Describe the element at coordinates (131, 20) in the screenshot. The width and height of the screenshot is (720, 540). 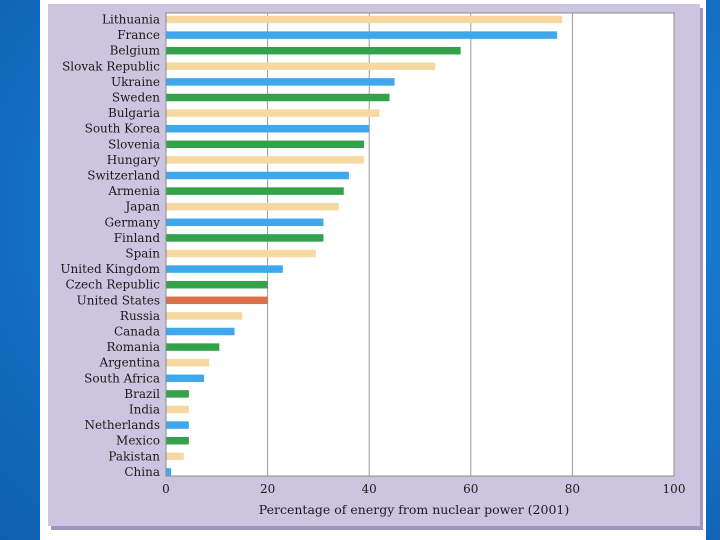
I see `category-label: Lithuania` at that location.